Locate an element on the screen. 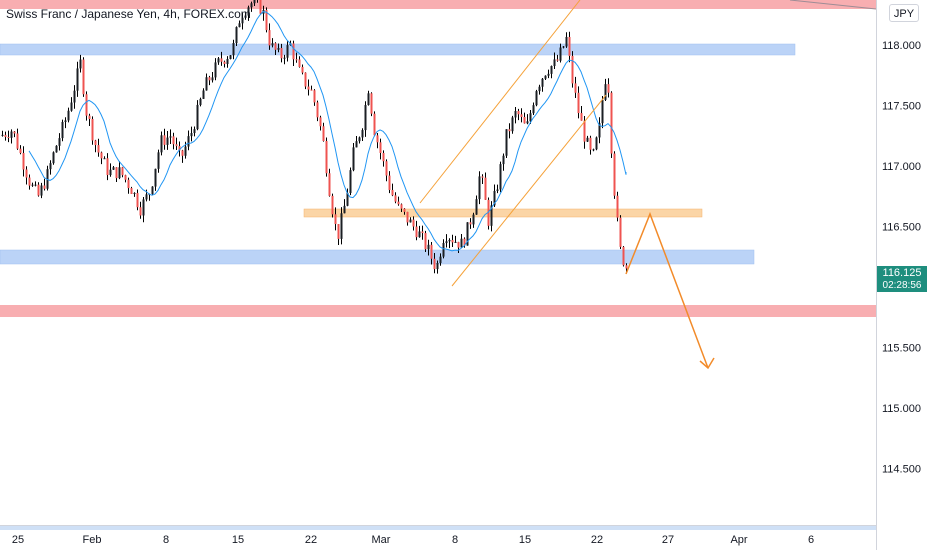 This screenshot has height=550, width=932. time-scroll-strip is located at coordinates (438, 528).